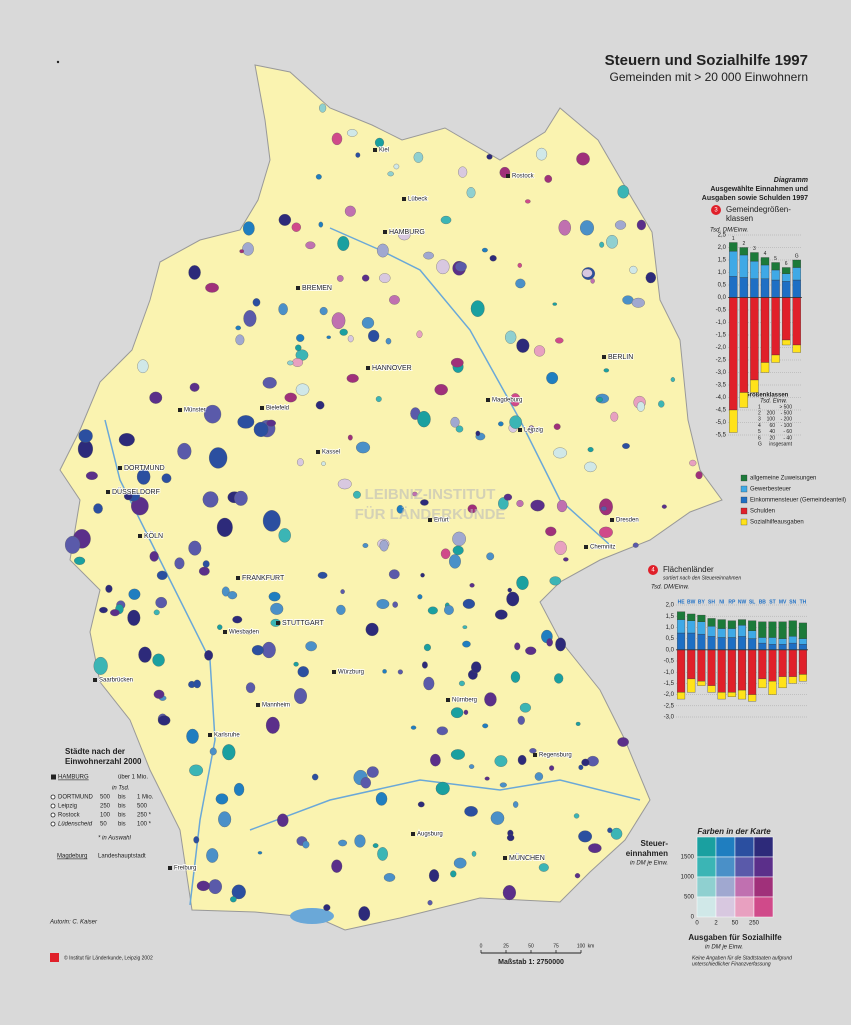  I want to click on y-tick-label: 0,5, so click(722, 286).